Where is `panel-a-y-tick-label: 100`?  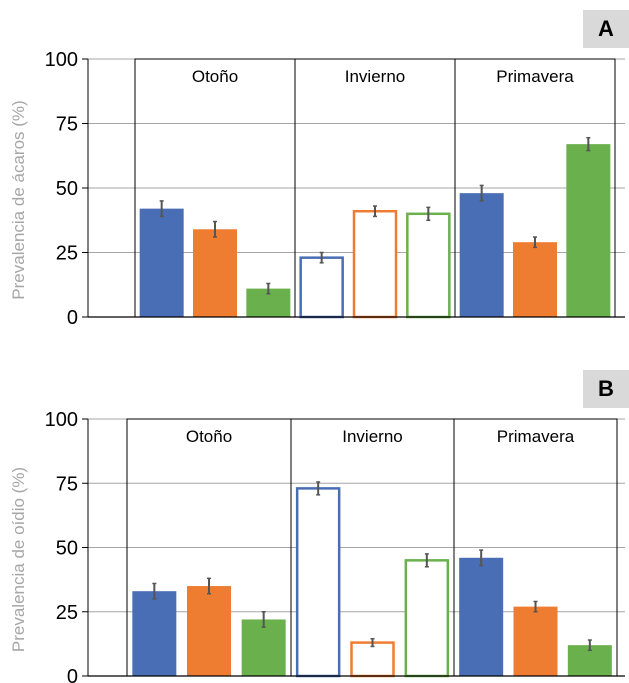 panel-a-y-tick-label: 100 is located at coordinates (61, 60).